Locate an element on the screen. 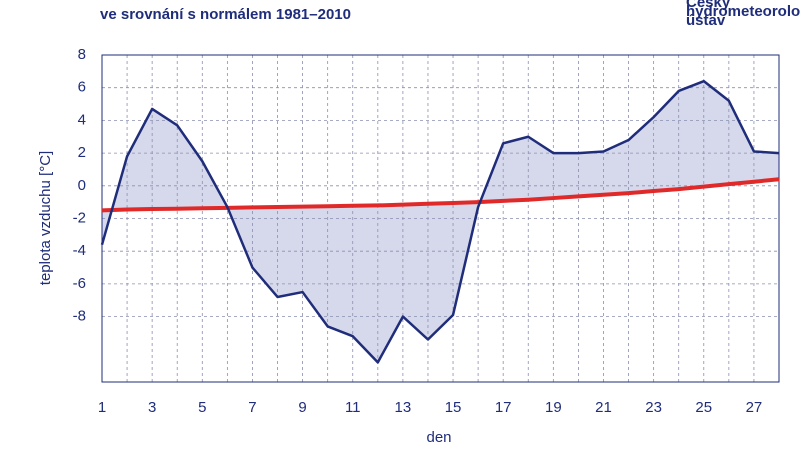 Image resolution: width=800 pixels, height=449 pixels. x-tick-label: 27 is located at coordinates (754, 407).